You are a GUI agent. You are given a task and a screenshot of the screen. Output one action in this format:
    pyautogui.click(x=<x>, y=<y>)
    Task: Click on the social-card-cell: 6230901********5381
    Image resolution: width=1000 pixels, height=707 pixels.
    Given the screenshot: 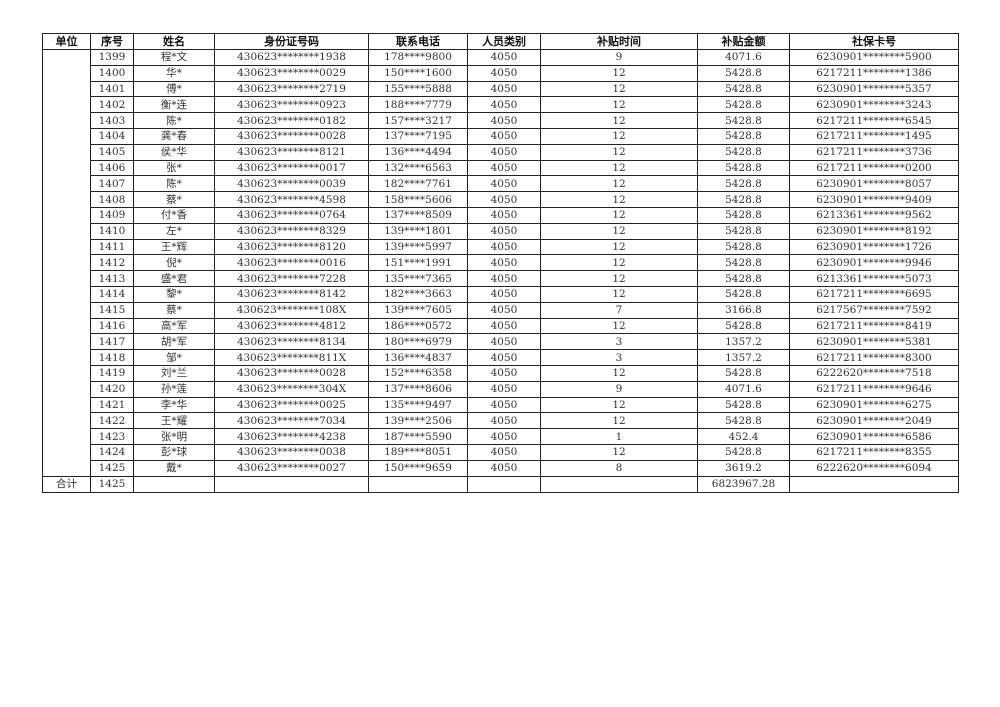 What is the action you would take?
    pyautogui.click(x=874, y=342)
    